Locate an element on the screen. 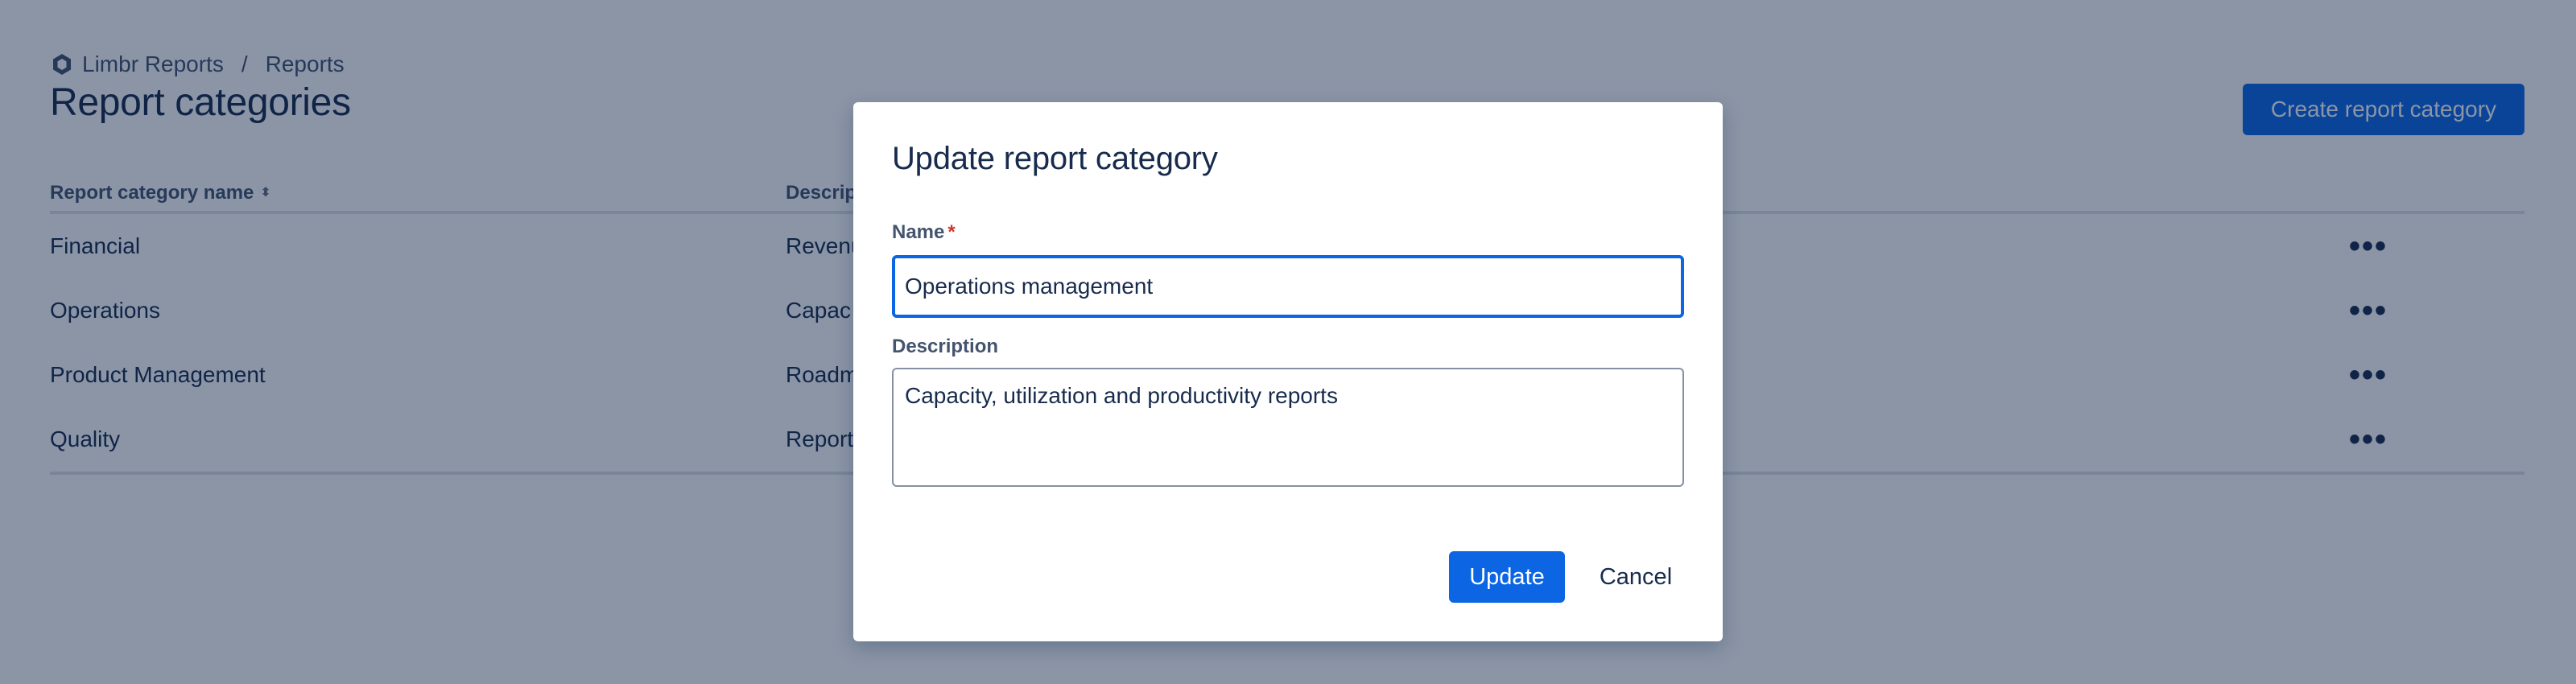 This screenshot has height=684, width=2576. row-description: Revenu is located at coordinates (825, 245).